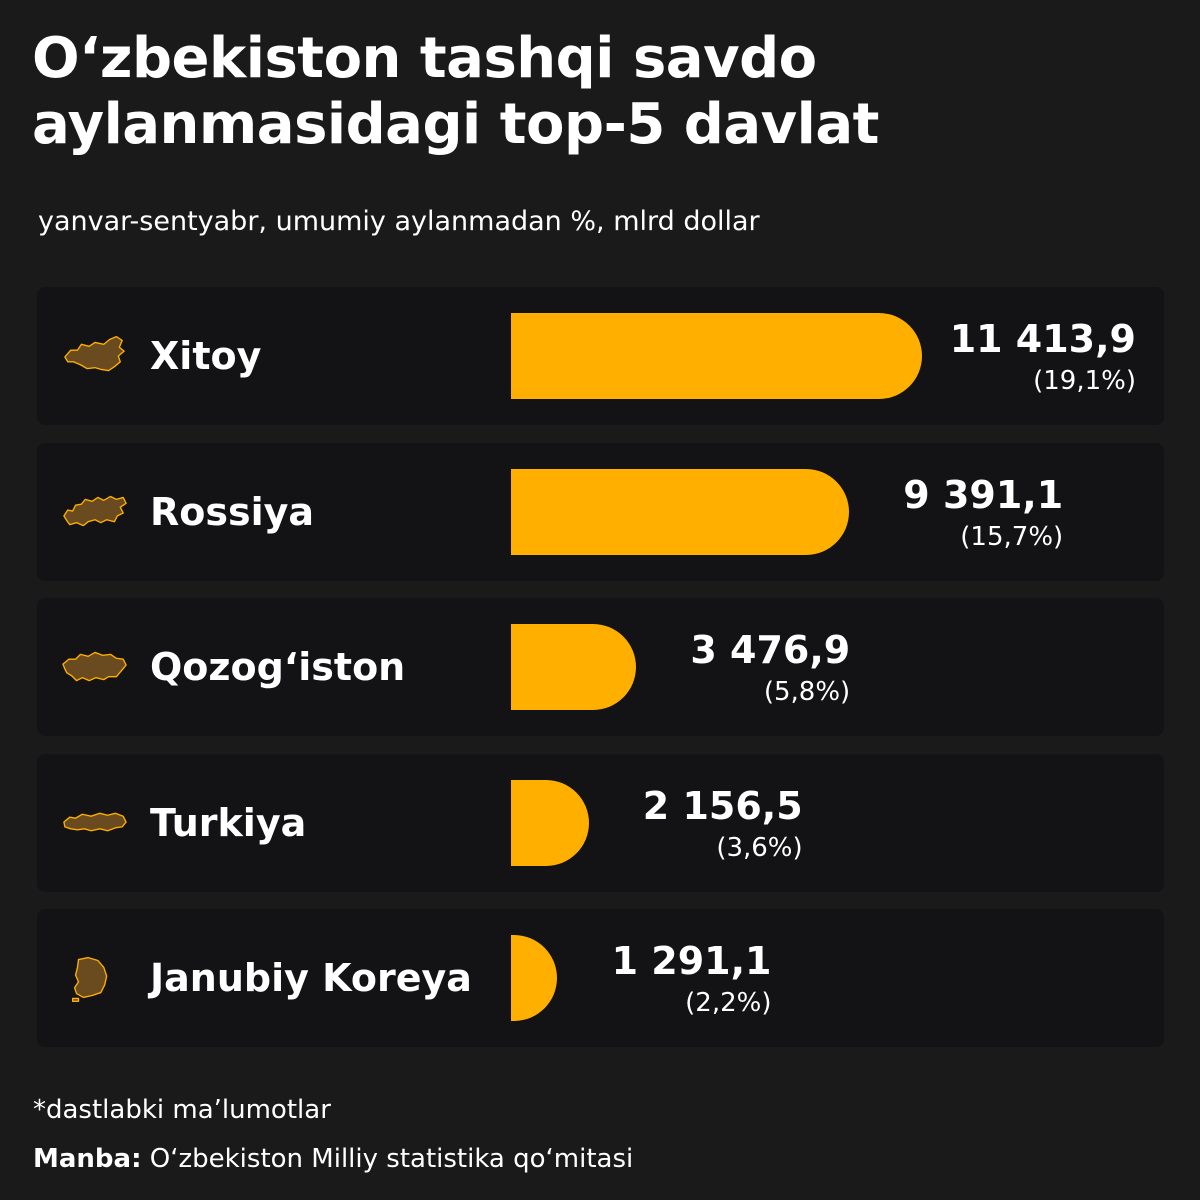 The image size is (1200, 1200). What do you see at coordinates (311, 978) in the screenshot?
I see `category-label: Janubiy Koreya` at bounding box center [311, 978].